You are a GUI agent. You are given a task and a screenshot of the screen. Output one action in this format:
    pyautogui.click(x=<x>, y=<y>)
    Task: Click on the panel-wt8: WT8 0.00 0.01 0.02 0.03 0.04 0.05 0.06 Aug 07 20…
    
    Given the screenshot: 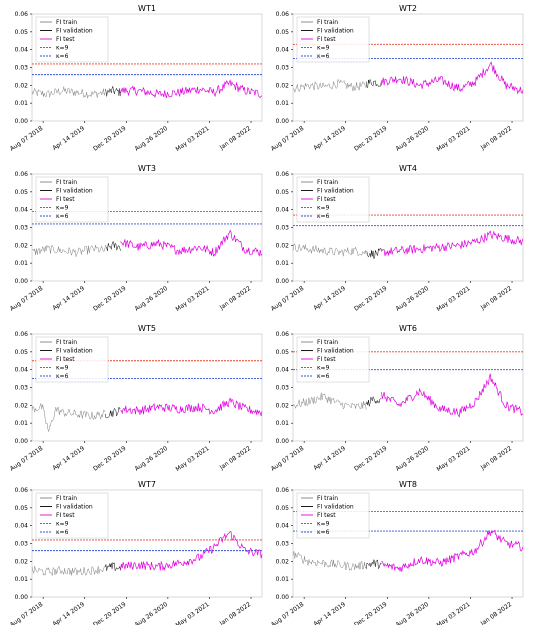 What is the action you would take?
    pyautogui.click(x=397, y=552)
    